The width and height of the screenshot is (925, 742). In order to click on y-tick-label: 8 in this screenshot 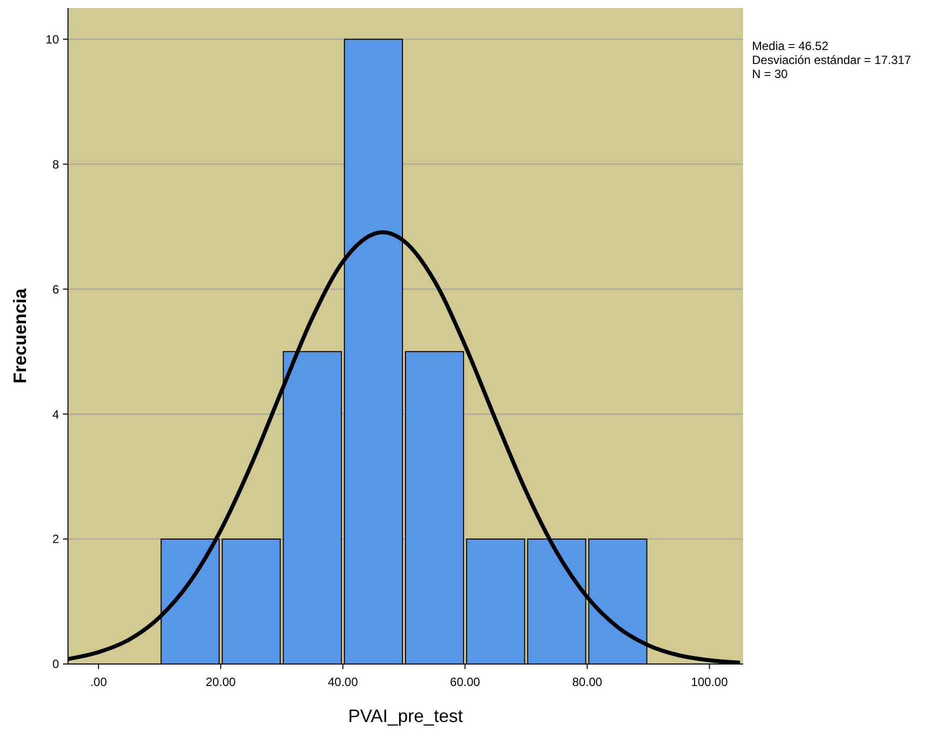, I will do `click(56, 164)`.